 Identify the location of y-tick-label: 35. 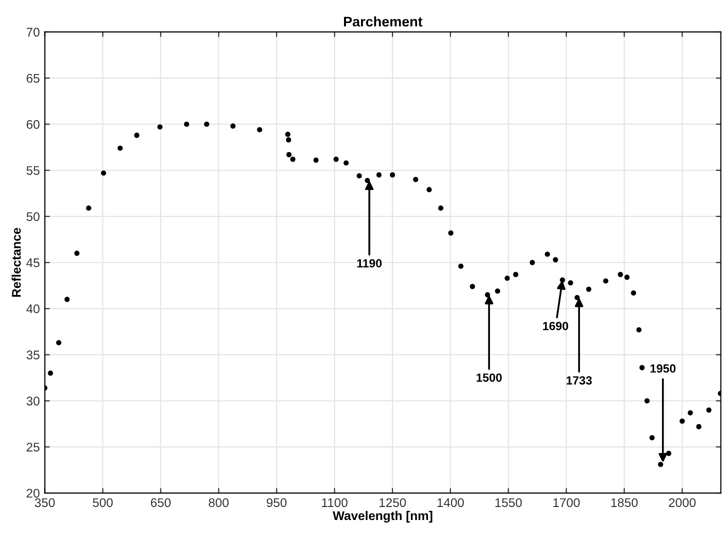
(33, 355).